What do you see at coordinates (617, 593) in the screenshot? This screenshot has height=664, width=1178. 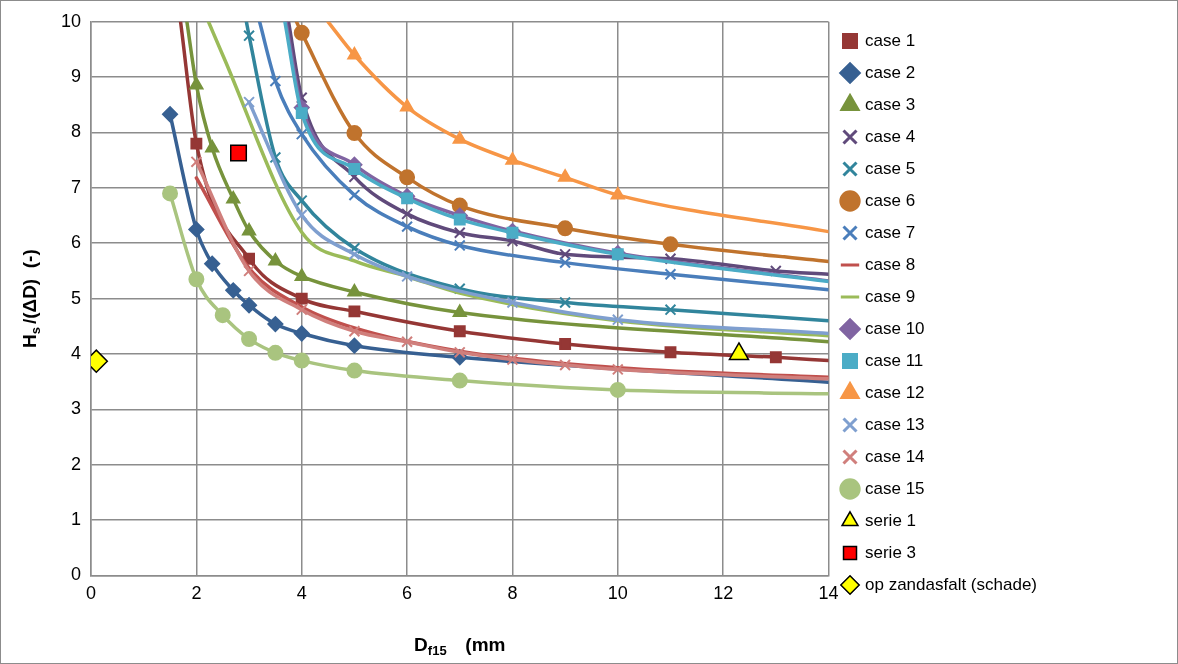 I see `x-tick-label: 10` at bounding box center [617, 593].